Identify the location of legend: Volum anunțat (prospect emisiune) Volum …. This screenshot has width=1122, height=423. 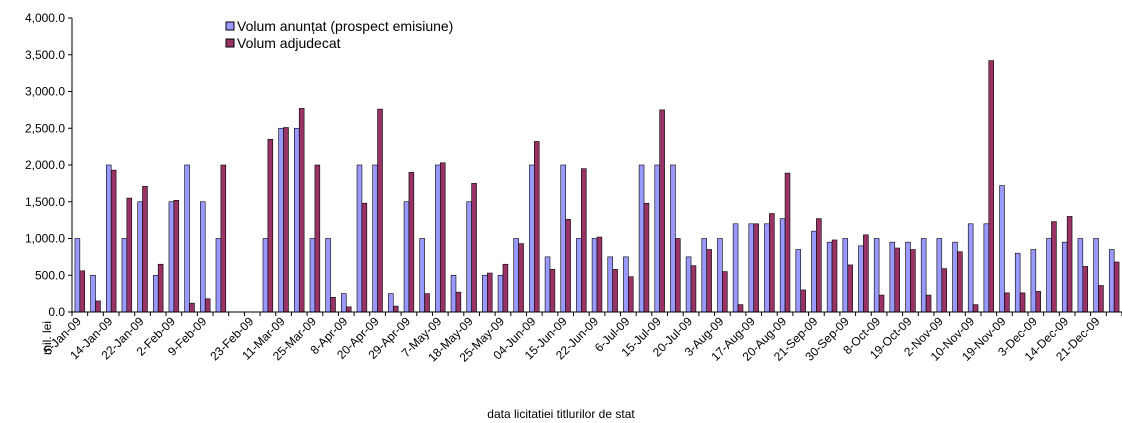
(339, 34).